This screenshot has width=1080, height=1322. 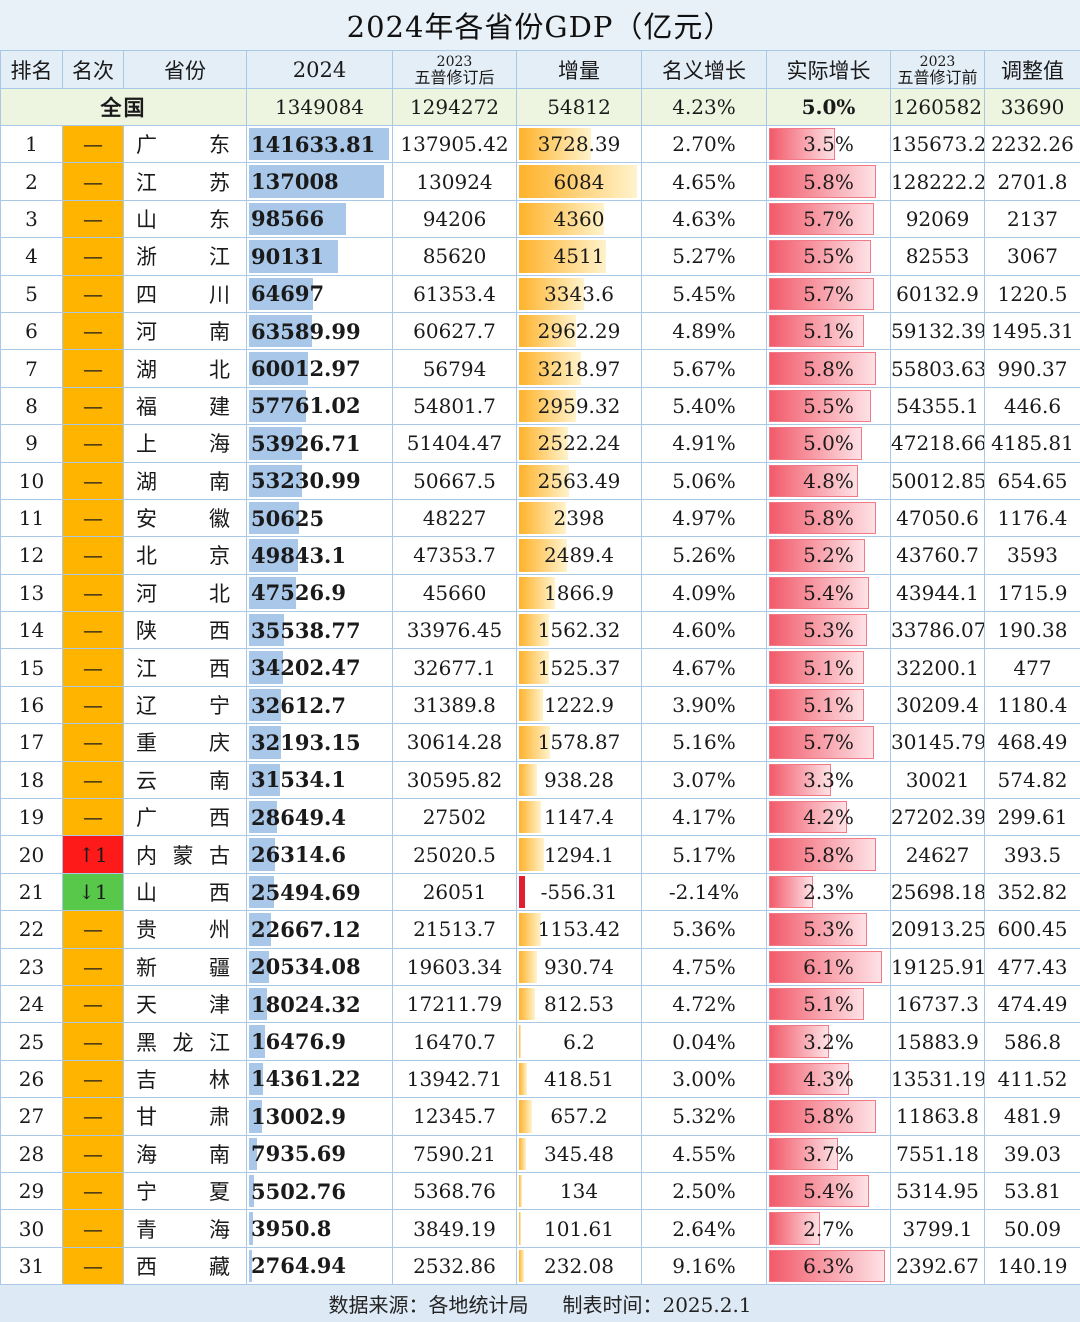 I want to click on province-cell: 湖北, so click(x=185, y=368).